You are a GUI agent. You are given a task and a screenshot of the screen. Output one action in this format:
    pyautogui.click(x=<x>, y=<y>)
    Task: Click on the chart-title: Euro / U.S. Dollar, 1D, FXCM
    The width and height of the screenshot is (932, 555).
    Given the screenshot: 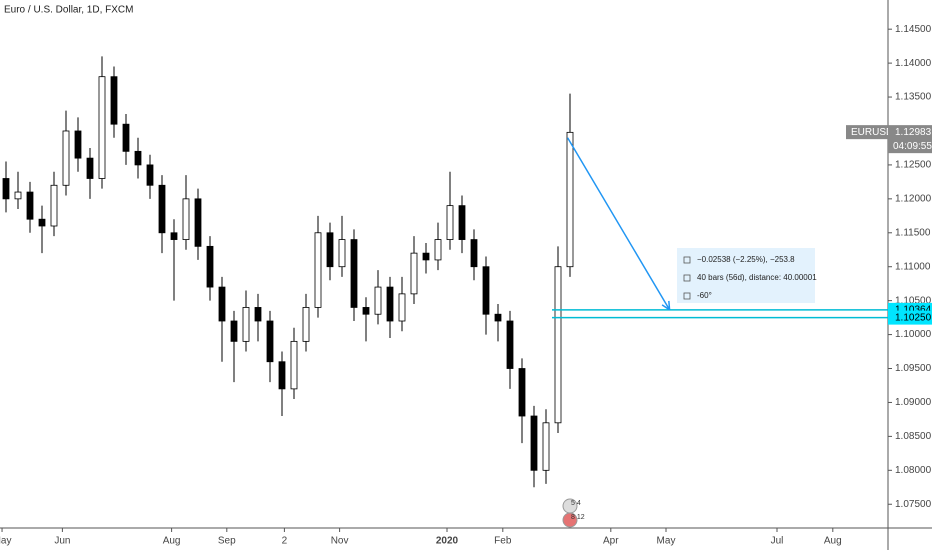 What is the action you would take?
    pyautogui.click(x=68, y=10)
    